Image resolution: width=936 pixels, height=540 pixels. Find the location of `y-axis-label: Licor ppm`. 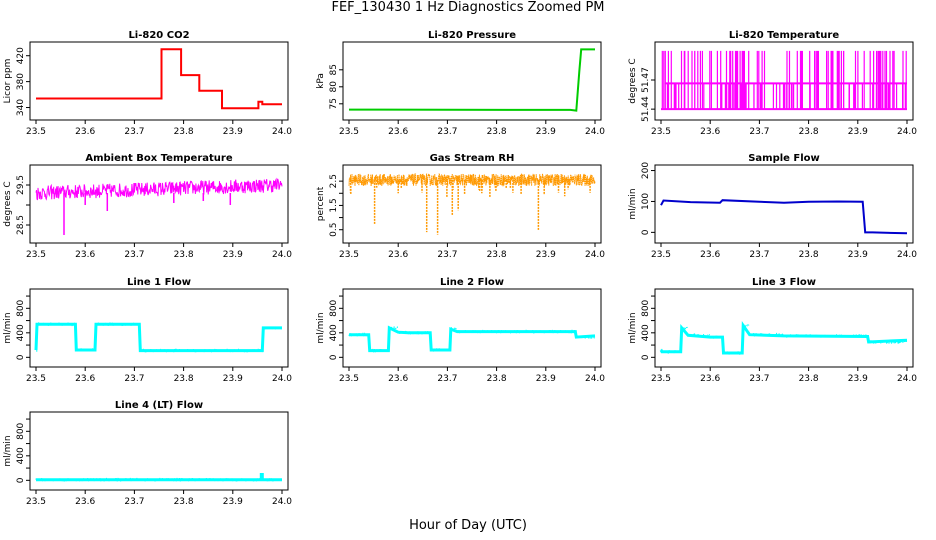

y-axis-label: Licor ppm is located at coordinates (8, 81).